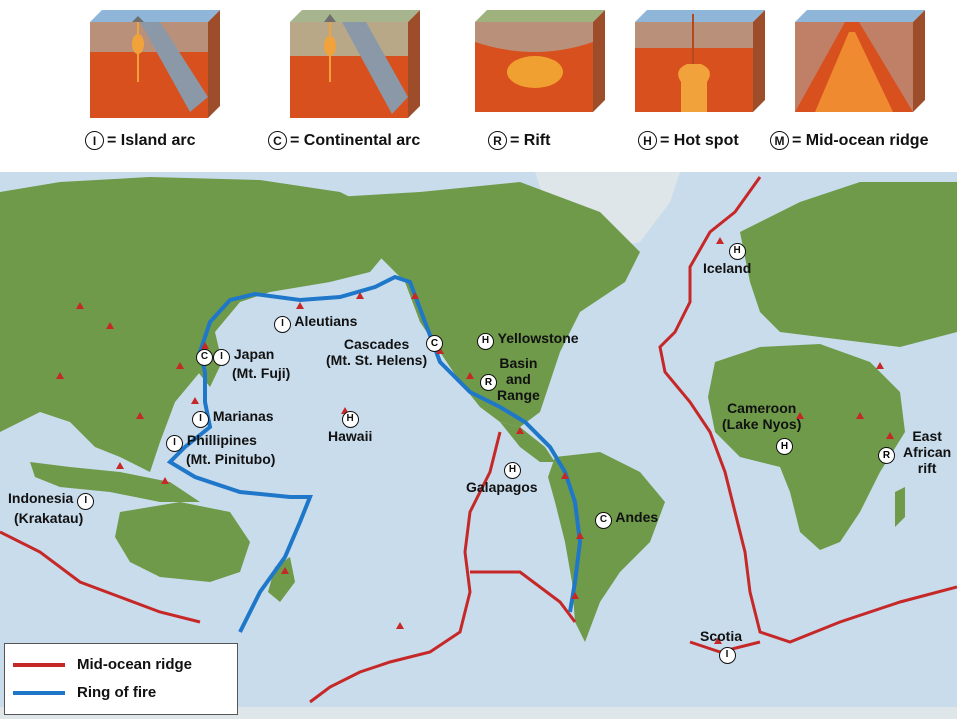 The width and height of the screenshot is (957, 719). What do you see at coordinates (784, 446) in the screenshot?
I see `cameroon-code: H` at bounding box center [784, 446].